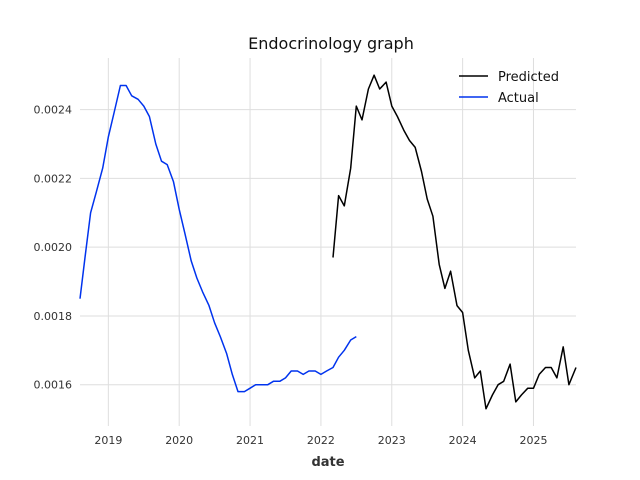 Image resolution: width=640 pixels, height=480 pixels. Describe the element at coordinates (509, 88) in the screenshot. I see `legend: Predicted Actual` at that location.